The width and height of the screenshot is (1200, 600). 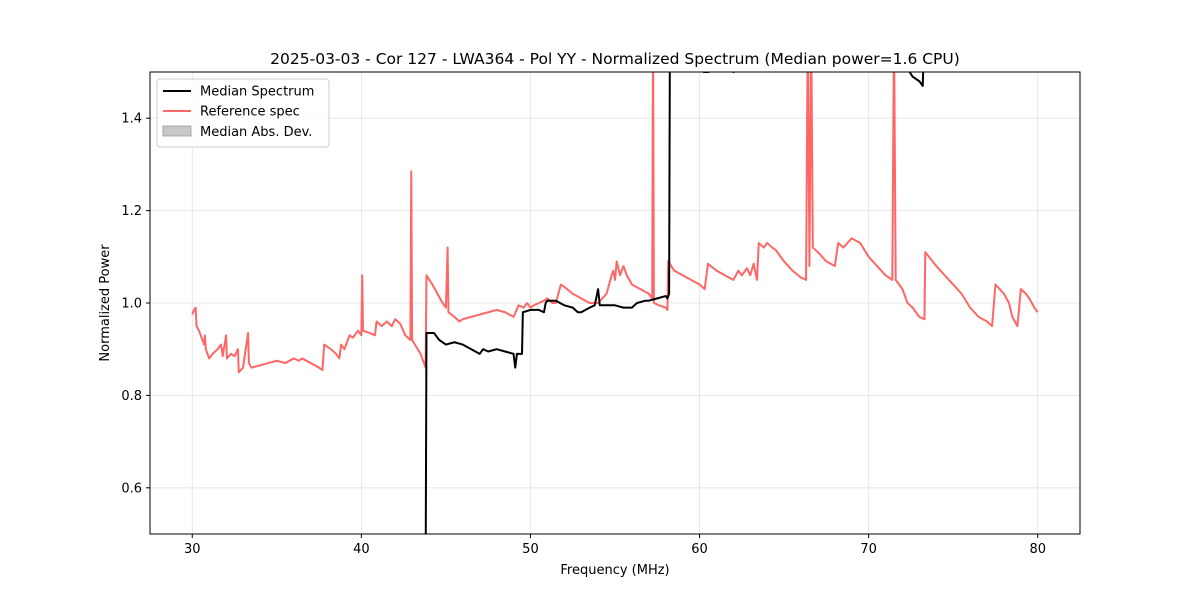 I want to click on y-axis-label: Normalized Power, so click(x=105, y=303).